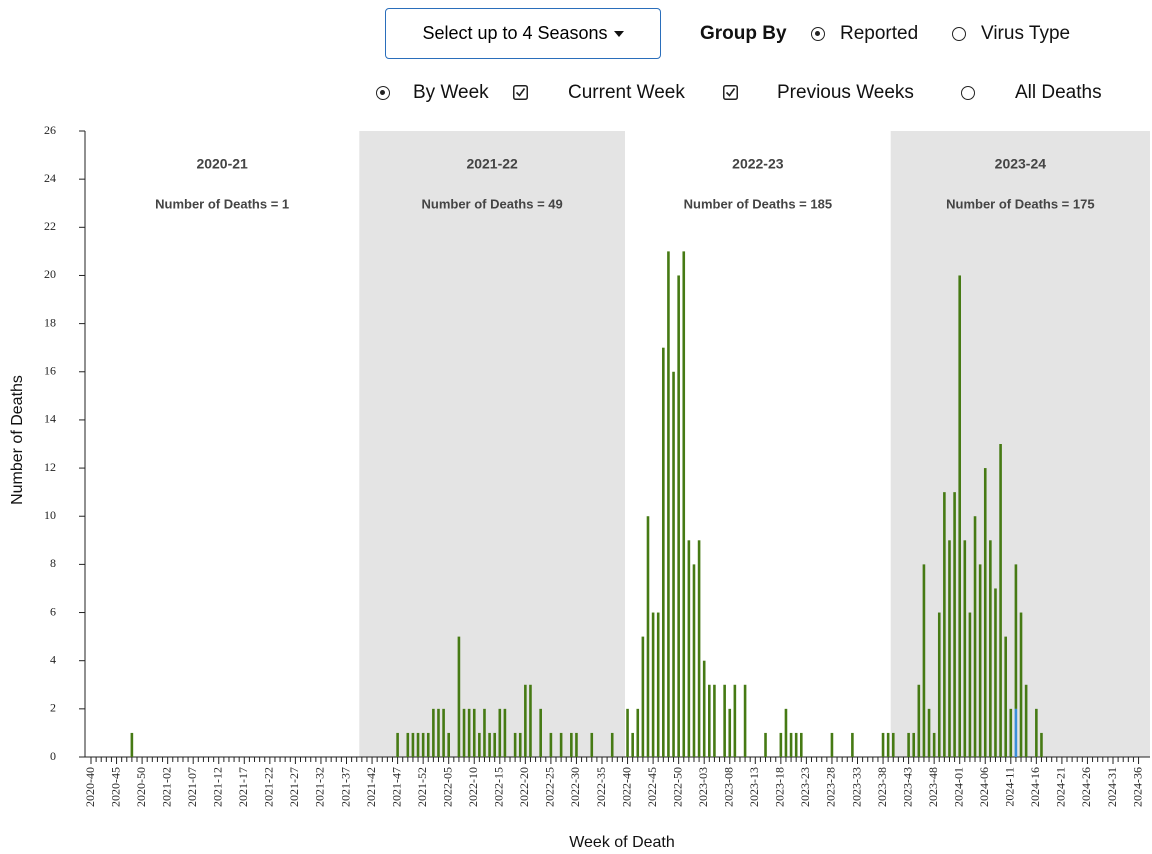  I want to click on x-tick-label: 2021-27, so click(294, 787).